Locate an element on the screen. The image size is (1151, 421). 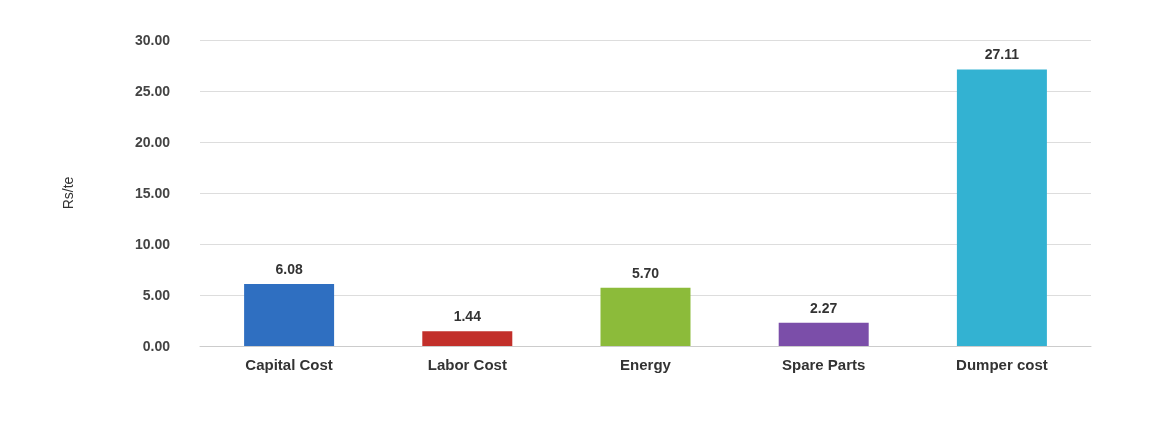
data-label: 1.44 is located at coordinates (467, 316).